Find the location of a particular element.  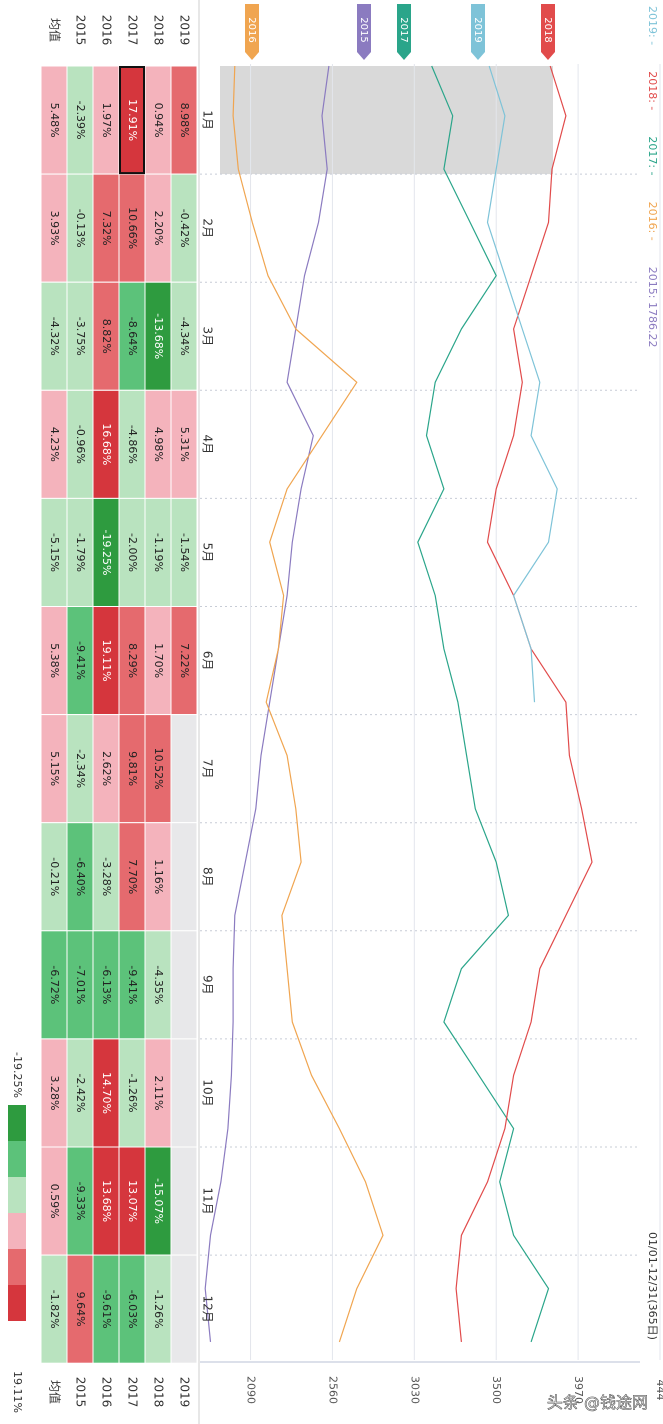

color-scale-legend: -19.25% 19.11% is located at coordinates (17, 1232).